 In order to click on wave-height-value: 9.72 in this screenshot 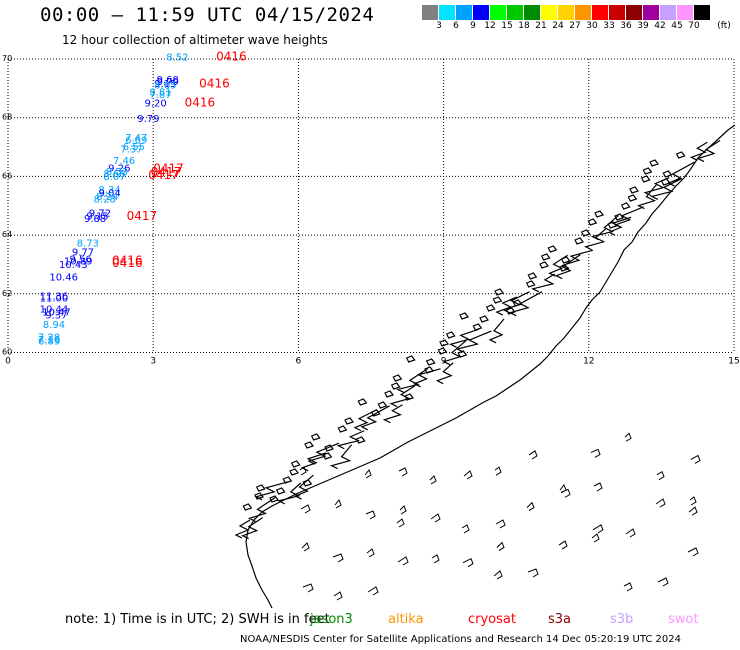, I will do `click(100, 214)`.